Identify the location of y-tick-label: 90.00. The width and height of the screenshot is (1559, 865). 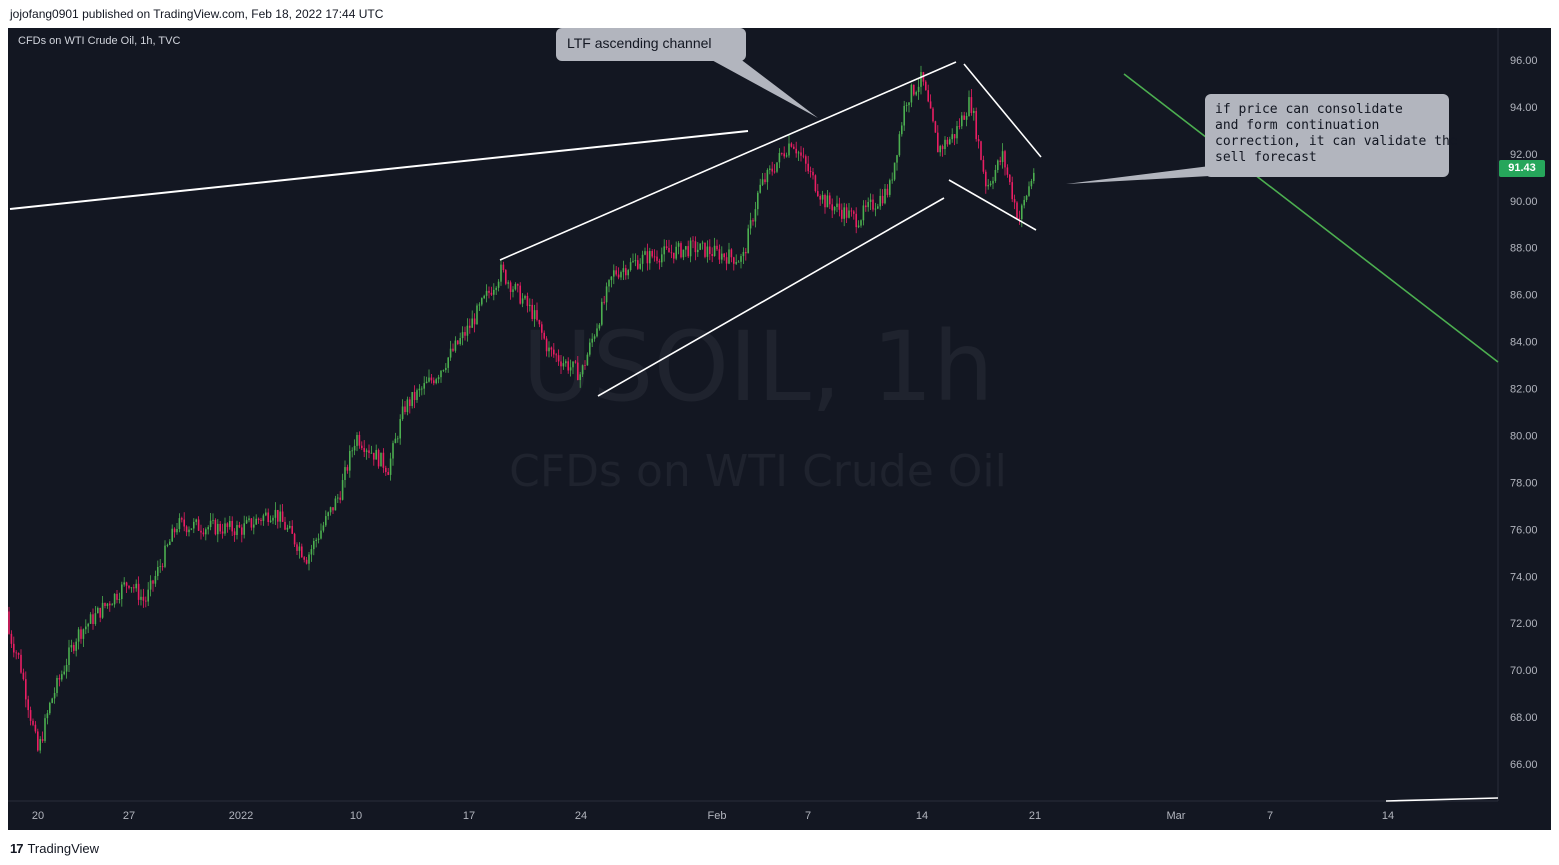
(1524, 202).